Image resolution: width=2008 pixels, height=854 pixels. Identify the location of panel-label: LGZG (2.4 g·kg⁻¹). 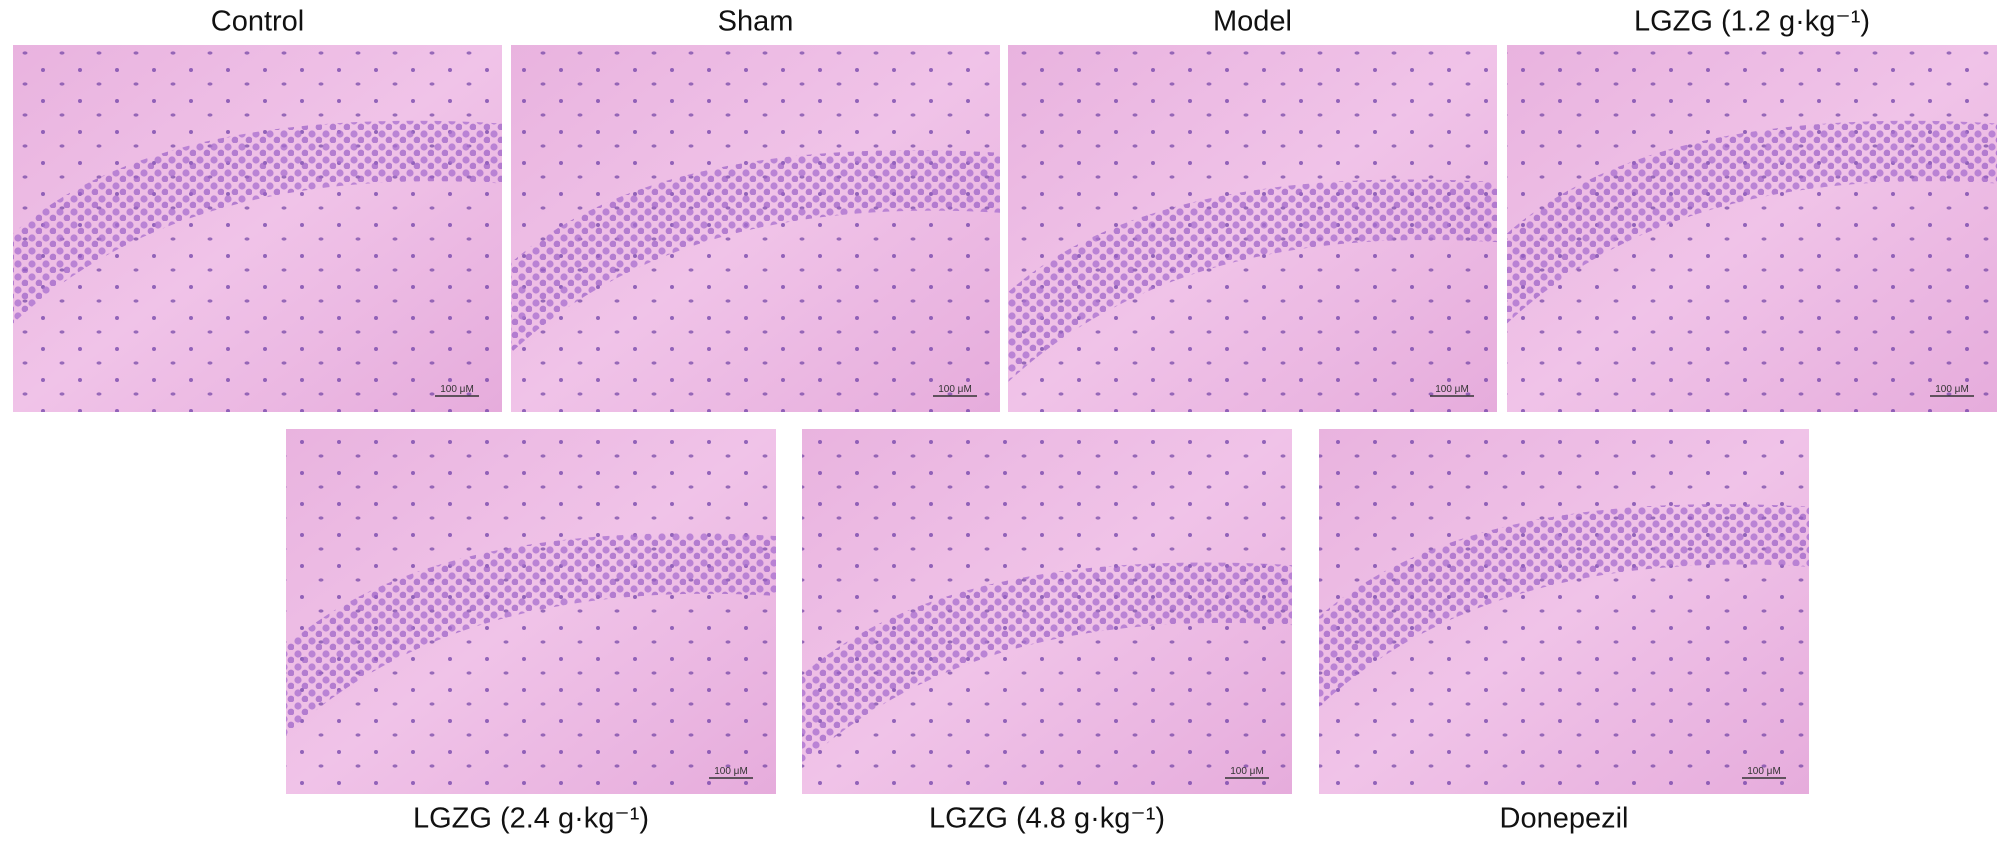
(531, 819).